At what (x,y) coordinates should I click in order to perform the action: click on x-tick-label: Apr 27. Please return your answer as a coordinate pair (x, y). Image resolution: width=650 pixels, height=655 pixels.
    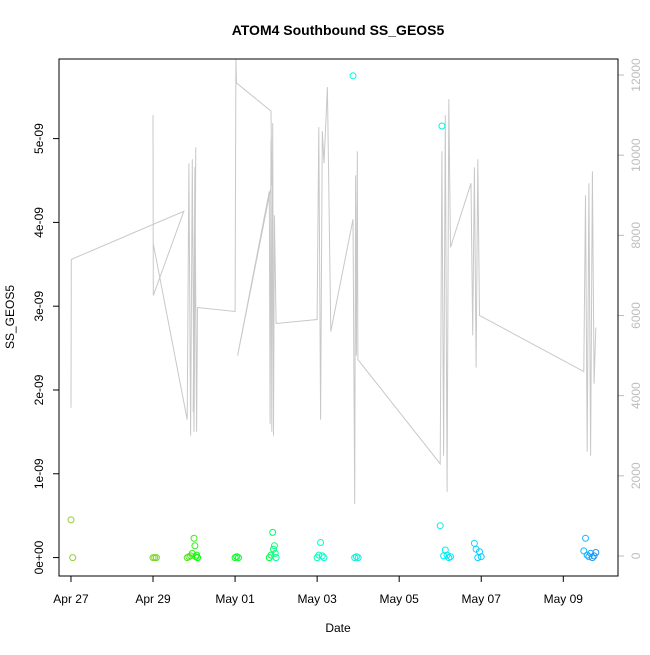
    Looking at the image, I should click on (71, 599).